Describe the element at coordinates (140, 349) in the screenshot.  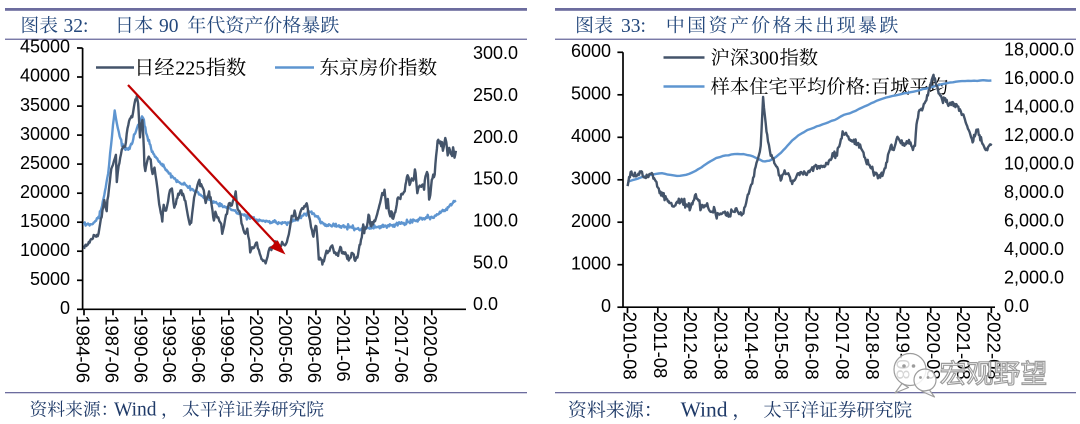
I see `svg-text: 1990-06` at that location.